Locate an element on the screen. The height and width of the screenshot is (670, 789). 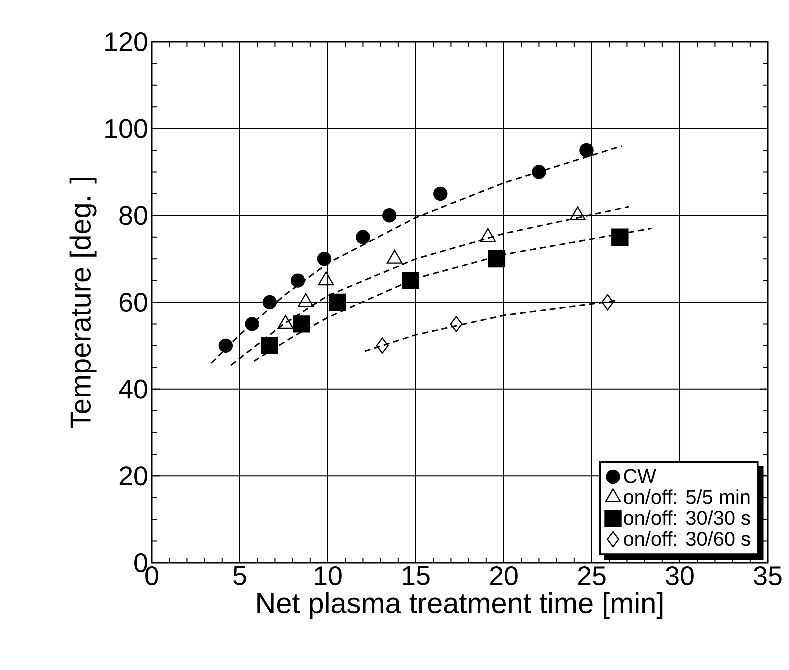
x-tick-label: 25 is located at coordinates (592, 576).